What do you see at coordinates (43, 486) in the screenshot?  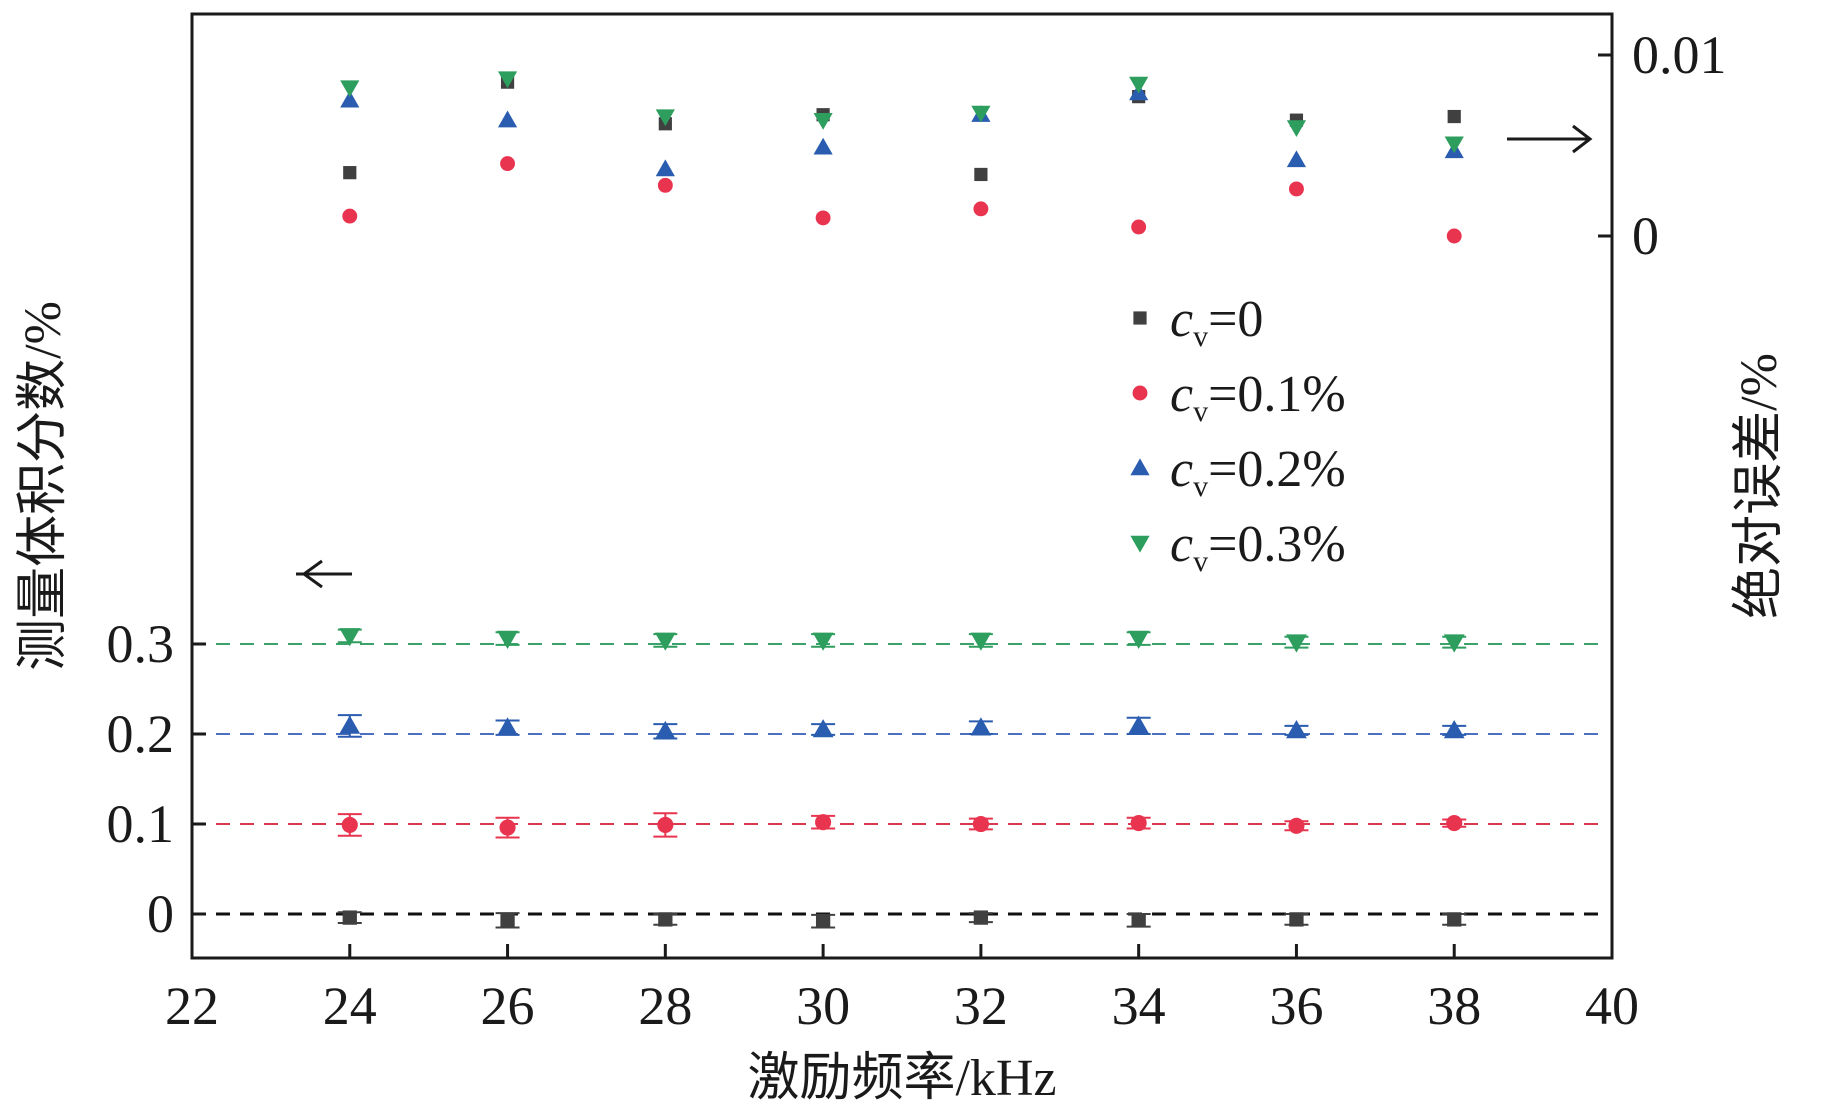 I see `left-axis-title: 测量体积分数/%` at bounding box center [43, 486].